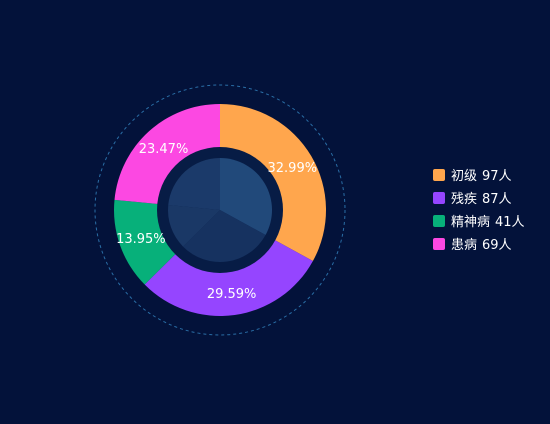 The height and width of the screenshot is (424, 550). I want to click on percent-label-chuji: 32.99%, so click(293, 168).